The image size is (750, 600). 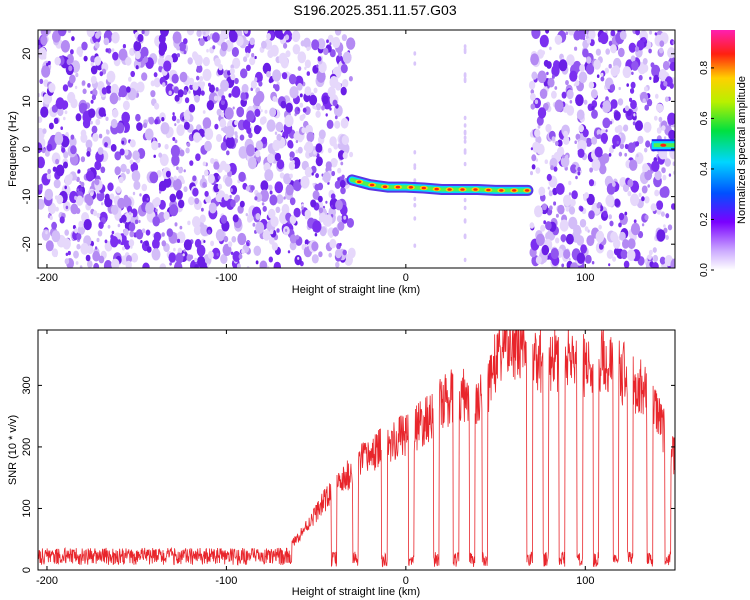 I want to click on colorbar-ticks: 0.0 0.2 0.4 0.6 0.8, so click(x=706, y=169).